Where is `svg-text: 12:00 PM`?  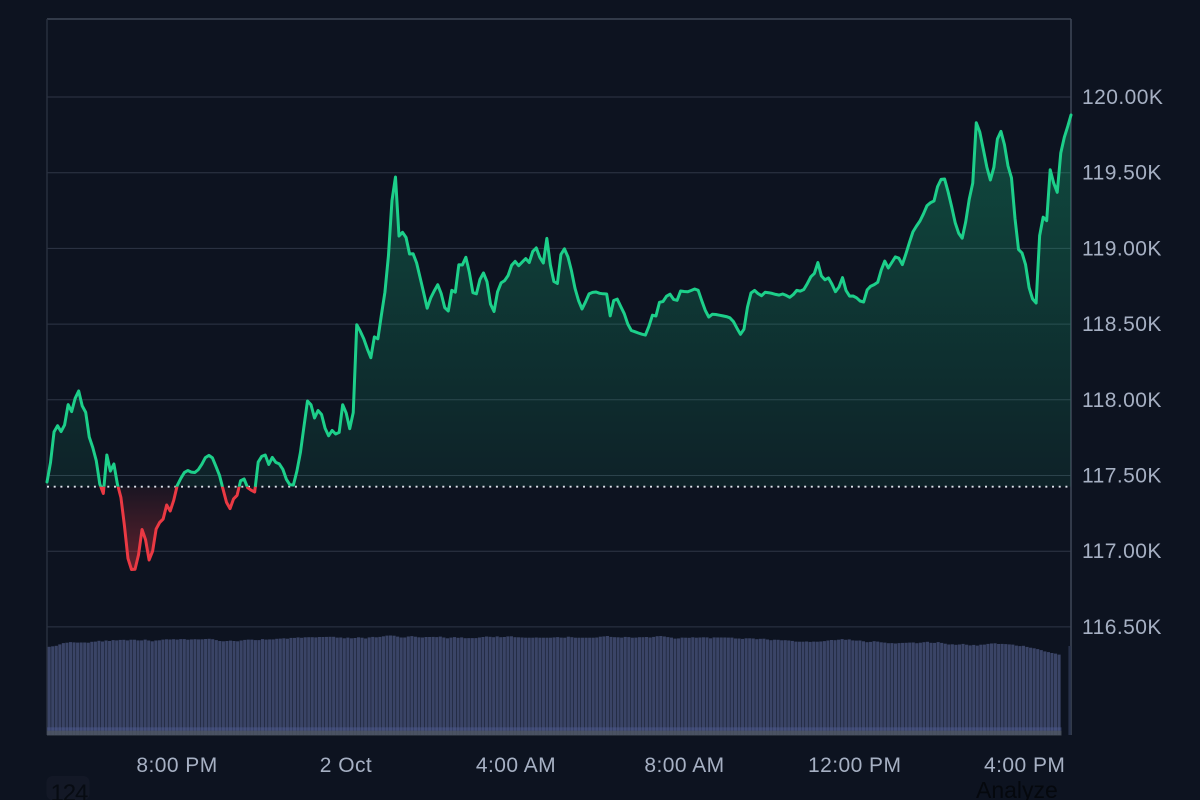 svg-text: 12:00 PM is located at coordinates (855, 765).